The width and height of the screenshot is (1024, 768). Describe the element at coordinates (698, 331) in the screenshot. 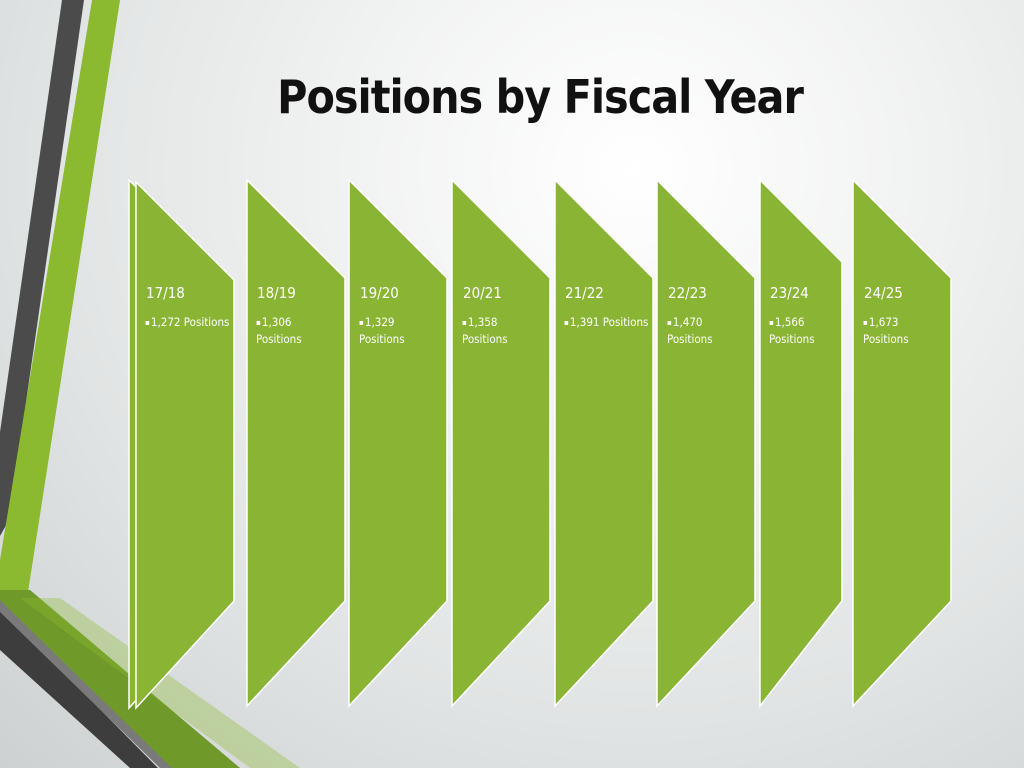

I see `panel-text-22-23: 1,470 Positions` at that location.